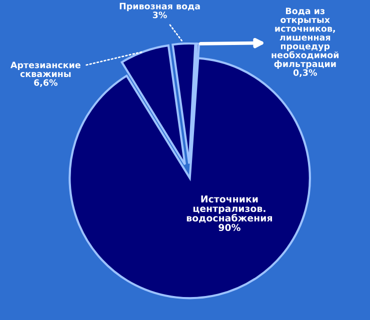 The height and width of the screenshot is (320, 370). I want to click on slice-label: Источники централизов. водоснабжения, so click(229, 209).